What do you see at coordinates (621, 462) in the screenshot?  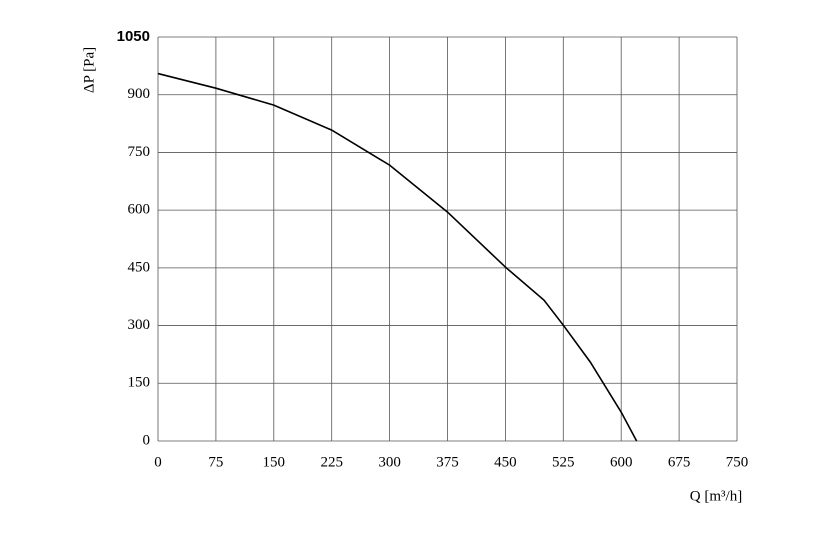 I see `x-tick-label: 600` at bounding box center [621, 462].